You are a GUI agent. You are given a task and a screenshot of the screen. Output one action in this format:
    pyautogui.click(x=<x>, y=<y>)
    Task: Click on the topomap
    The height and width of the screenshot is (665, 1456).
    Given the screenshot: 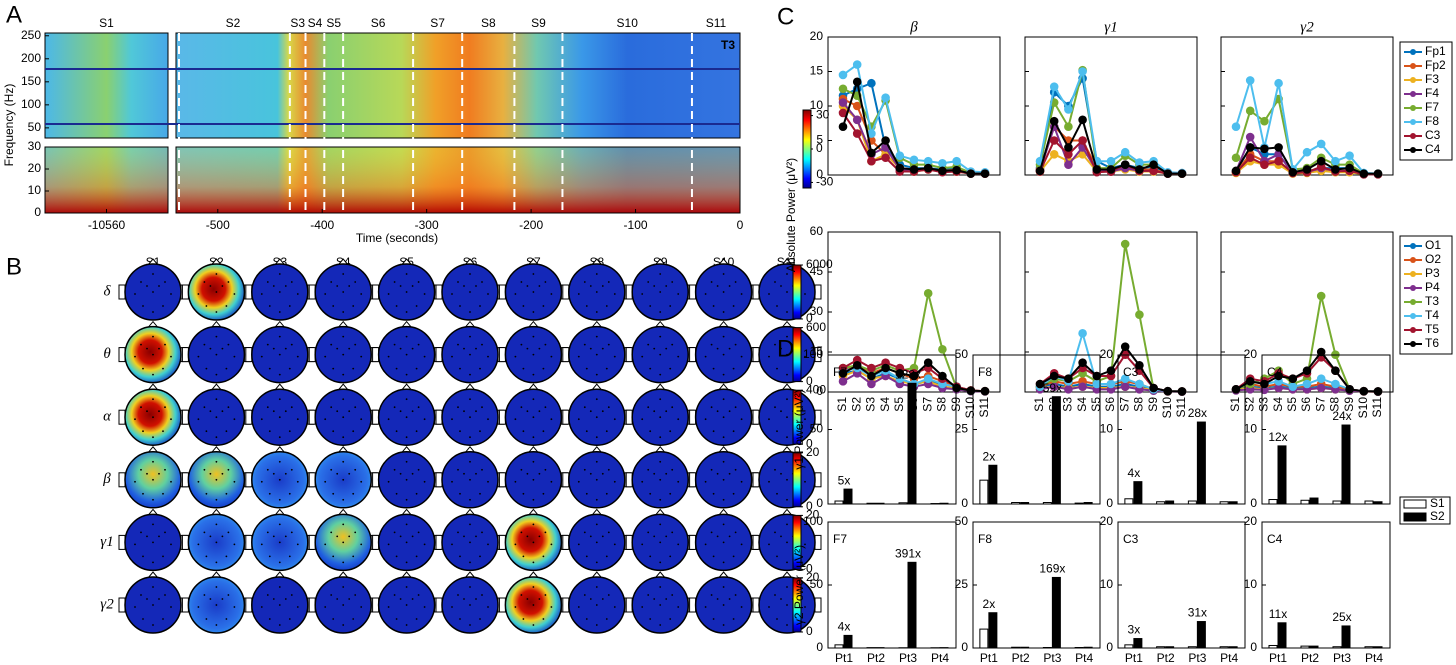 What is the action you would take?
    pyautogui.click(x=597, y=540)
    